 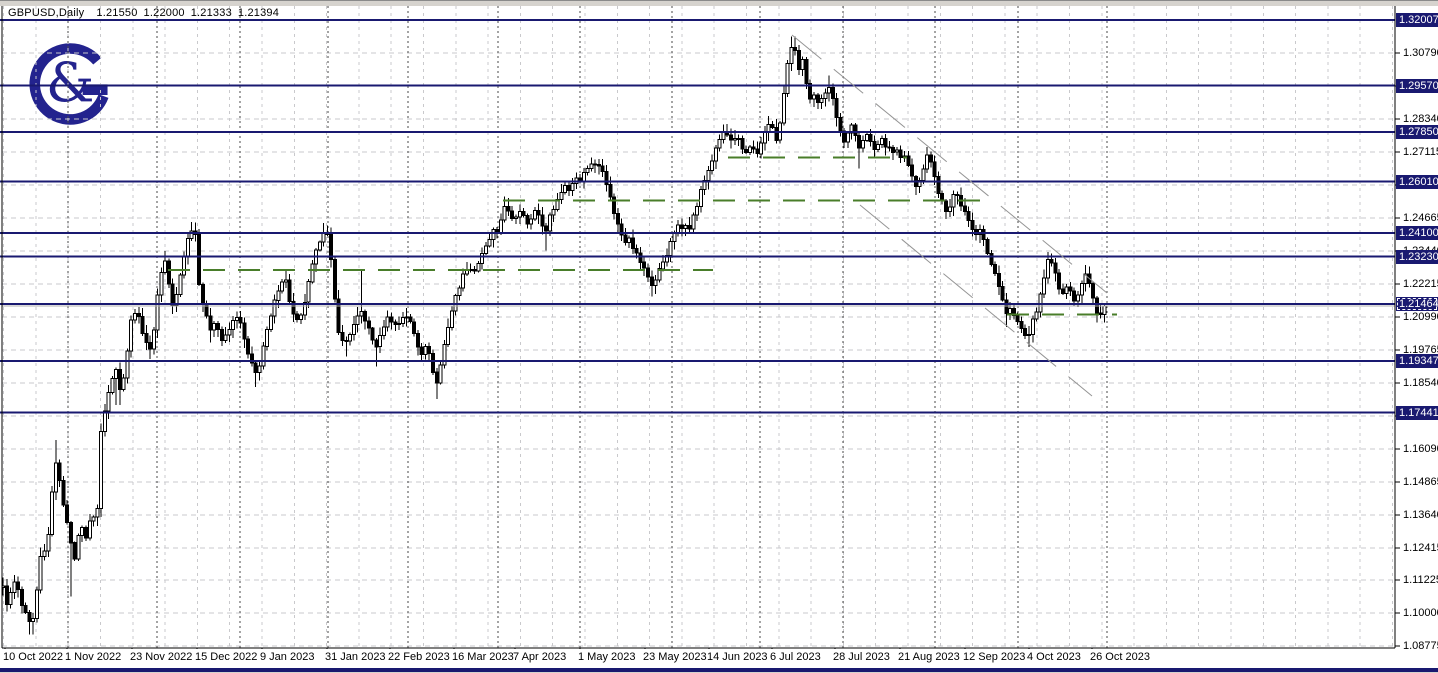 I want to click on price-level-badge: 1.19347, so click(x=1417, y=361).